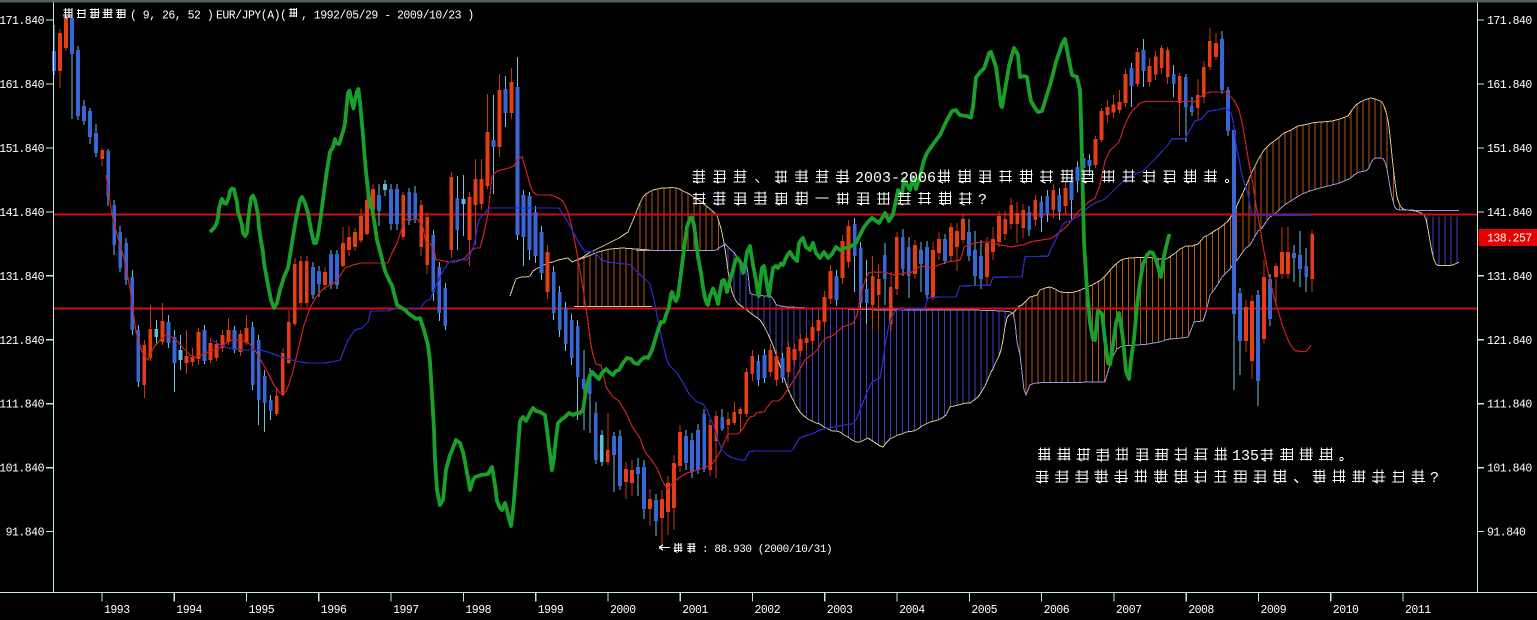 The width and height of the screenshot is (1537, 620). What do you see at coordinates (189, 610) in the screenshot?
I see `svg-text: 1994` at bounding box center [189, 610].